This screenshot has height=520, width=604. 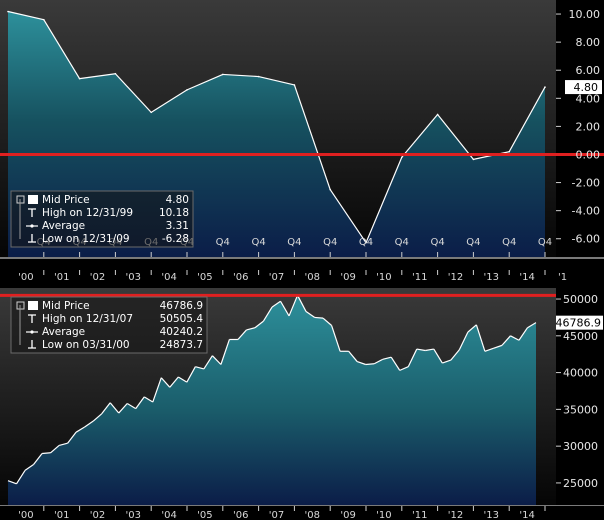 What do you see at coordinates (455, 515) in the screenshot?
I see `bottom-year-label: '12` at bounding box center [455, 515].